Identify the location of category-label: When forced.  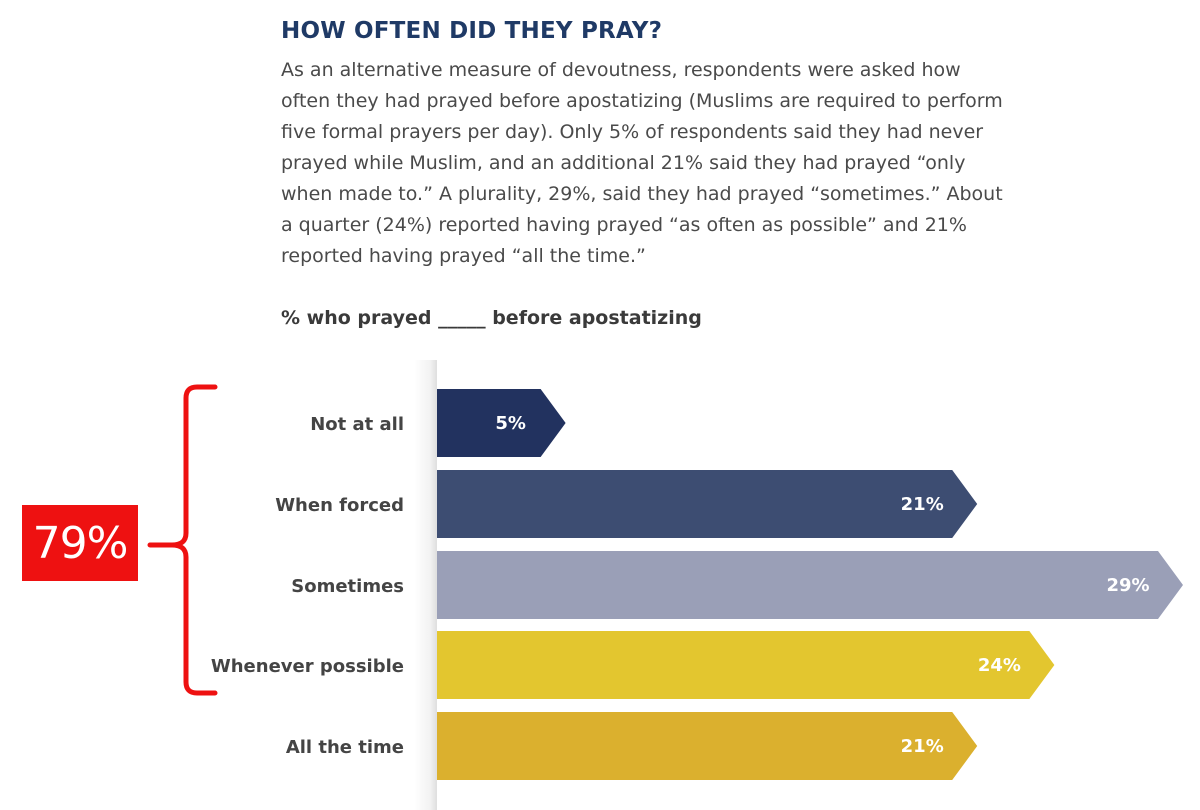
(339, 505).